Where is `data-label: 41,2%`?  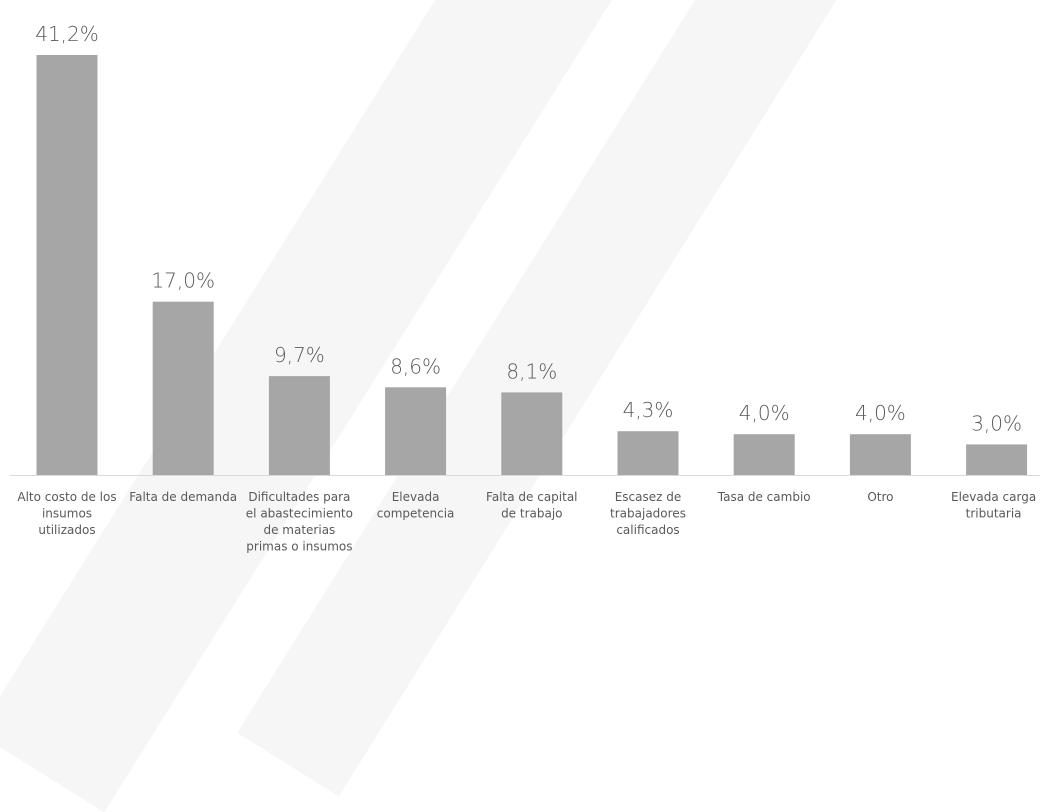
data-label: 41,2% is located at coordinates (67, 34).